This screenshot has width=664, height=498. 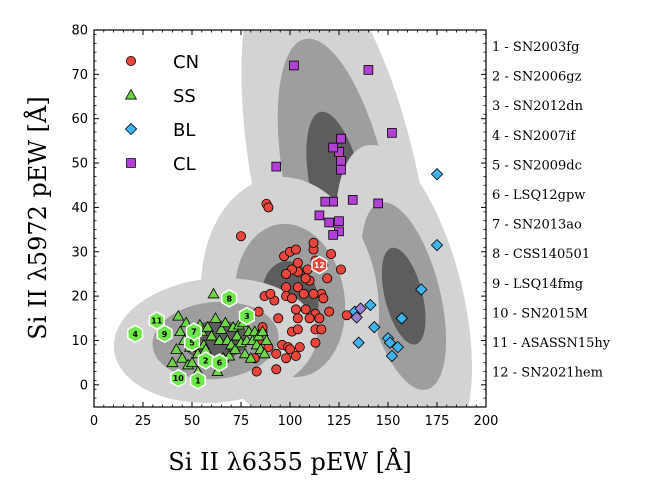 What do you see at coordinates (537, 77) in the screenshot?
I see `sn-list-item-2: 2 - SN2006gz` at bounding box center [537, 77].